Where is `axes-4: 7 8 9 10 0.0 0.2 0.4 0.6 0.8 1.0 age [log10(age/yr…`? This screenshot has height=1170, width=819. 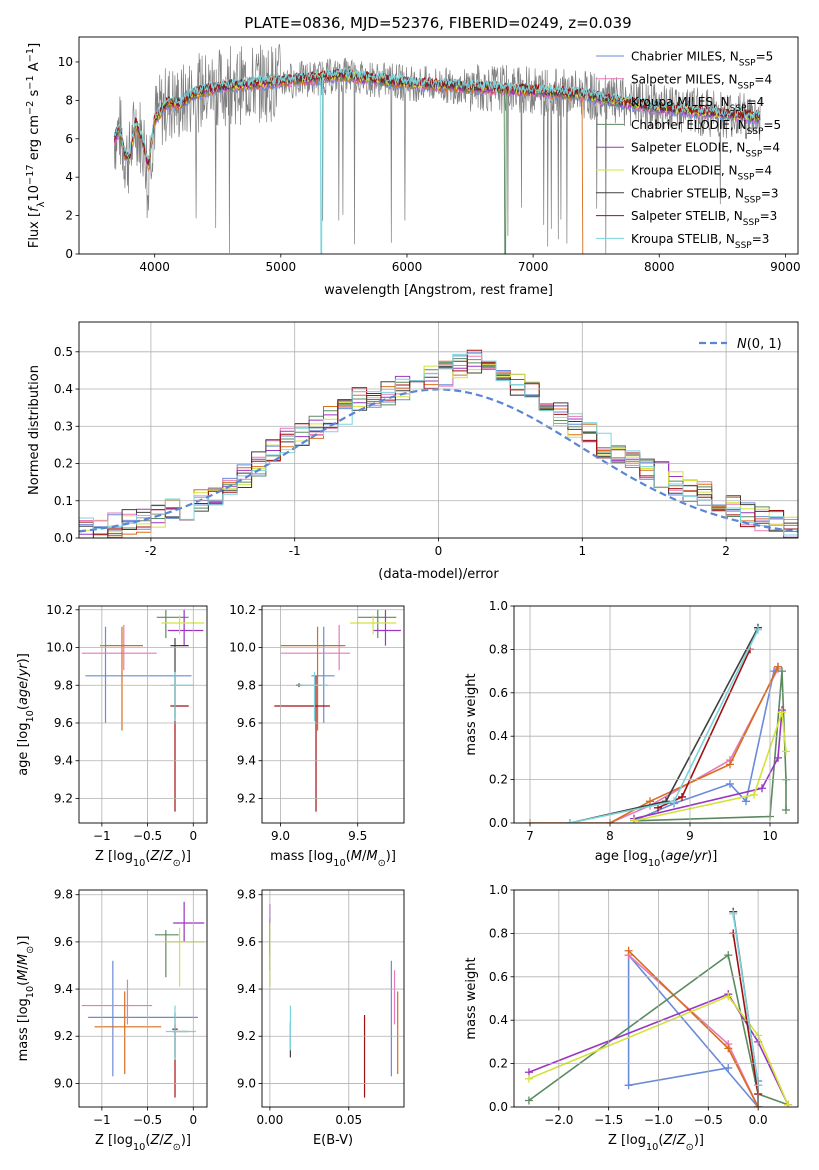 axes-4: 7 8 9 10 0.0 0.2 0.4 0.6 0.8 1.0 age [log10(age/yr… is located at coordinates (631, 734).